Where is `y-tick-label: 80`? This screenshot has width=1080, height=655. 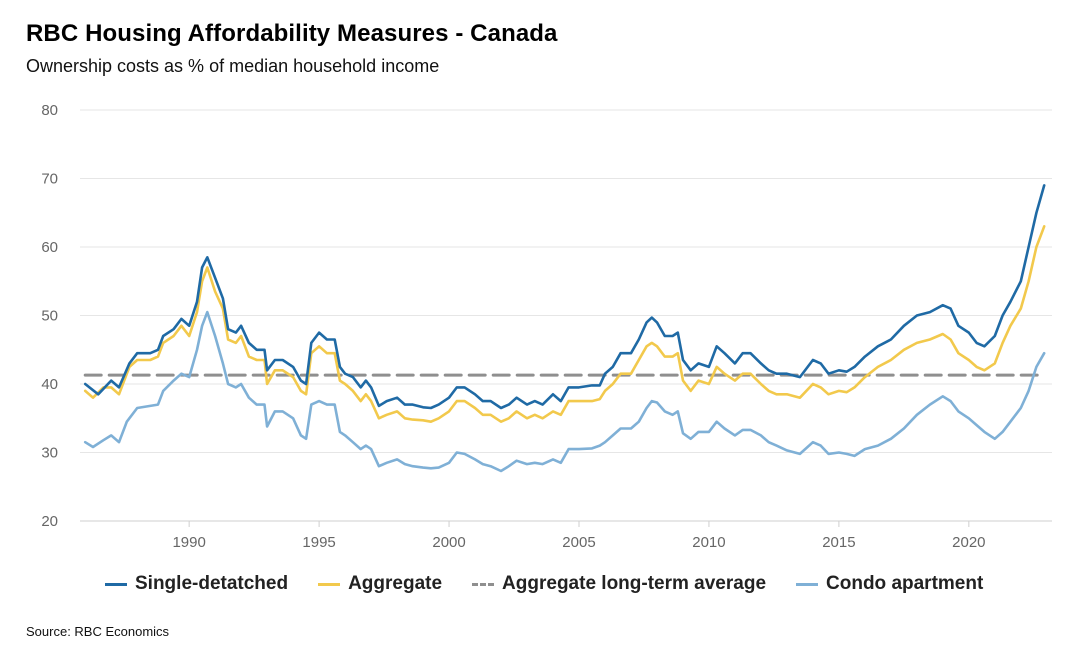 y-tick-label: 80 is located at coordinates (49, 110).